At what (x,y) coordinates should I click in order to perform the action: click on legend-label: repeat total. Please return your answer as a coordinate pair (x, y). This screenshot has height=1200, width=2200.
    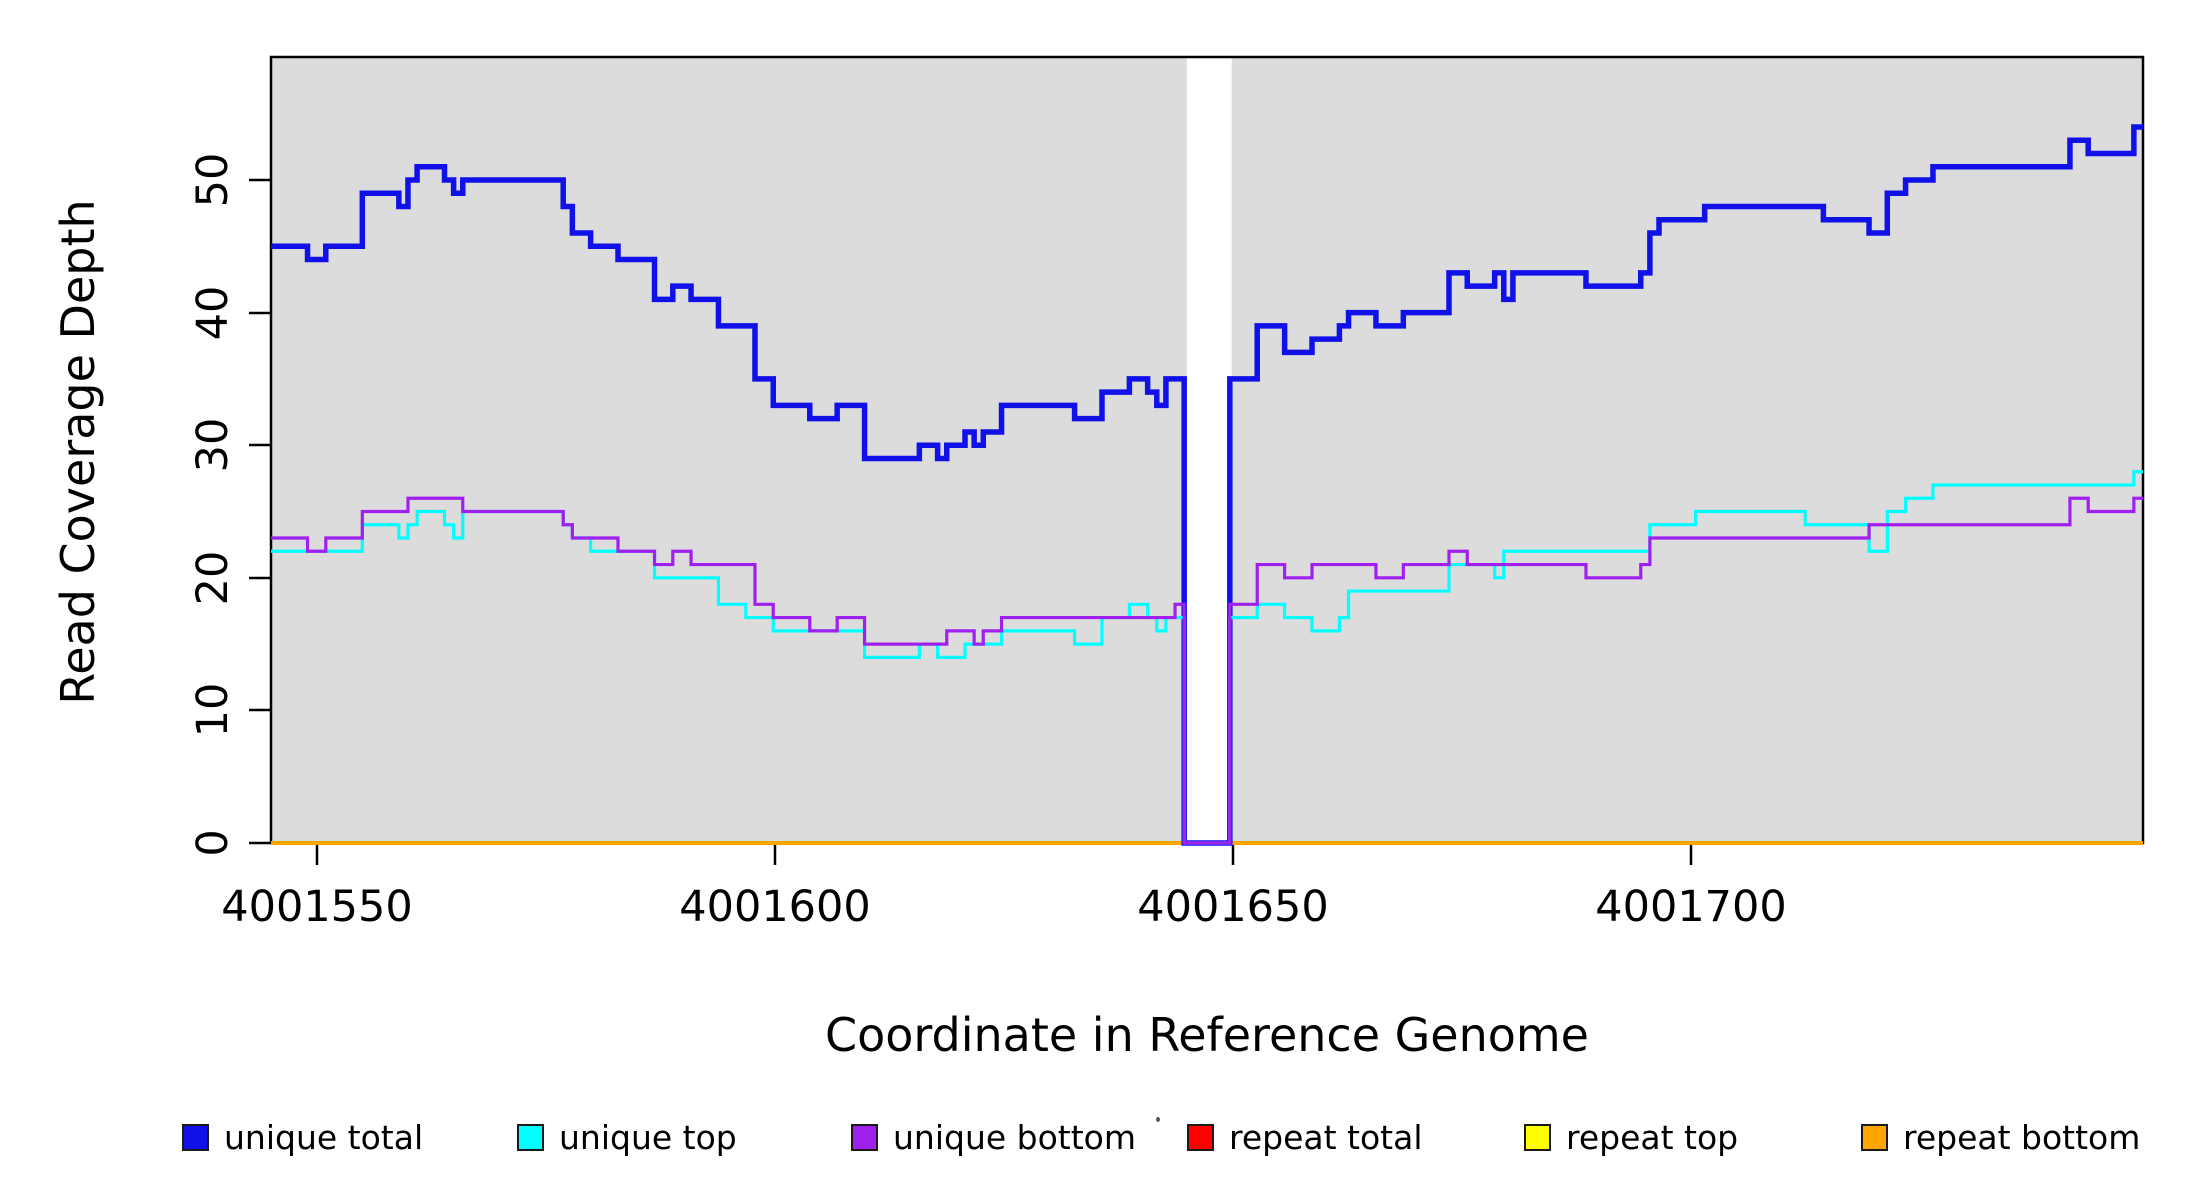
    Looking at the image, I should click on (1326, 1137).